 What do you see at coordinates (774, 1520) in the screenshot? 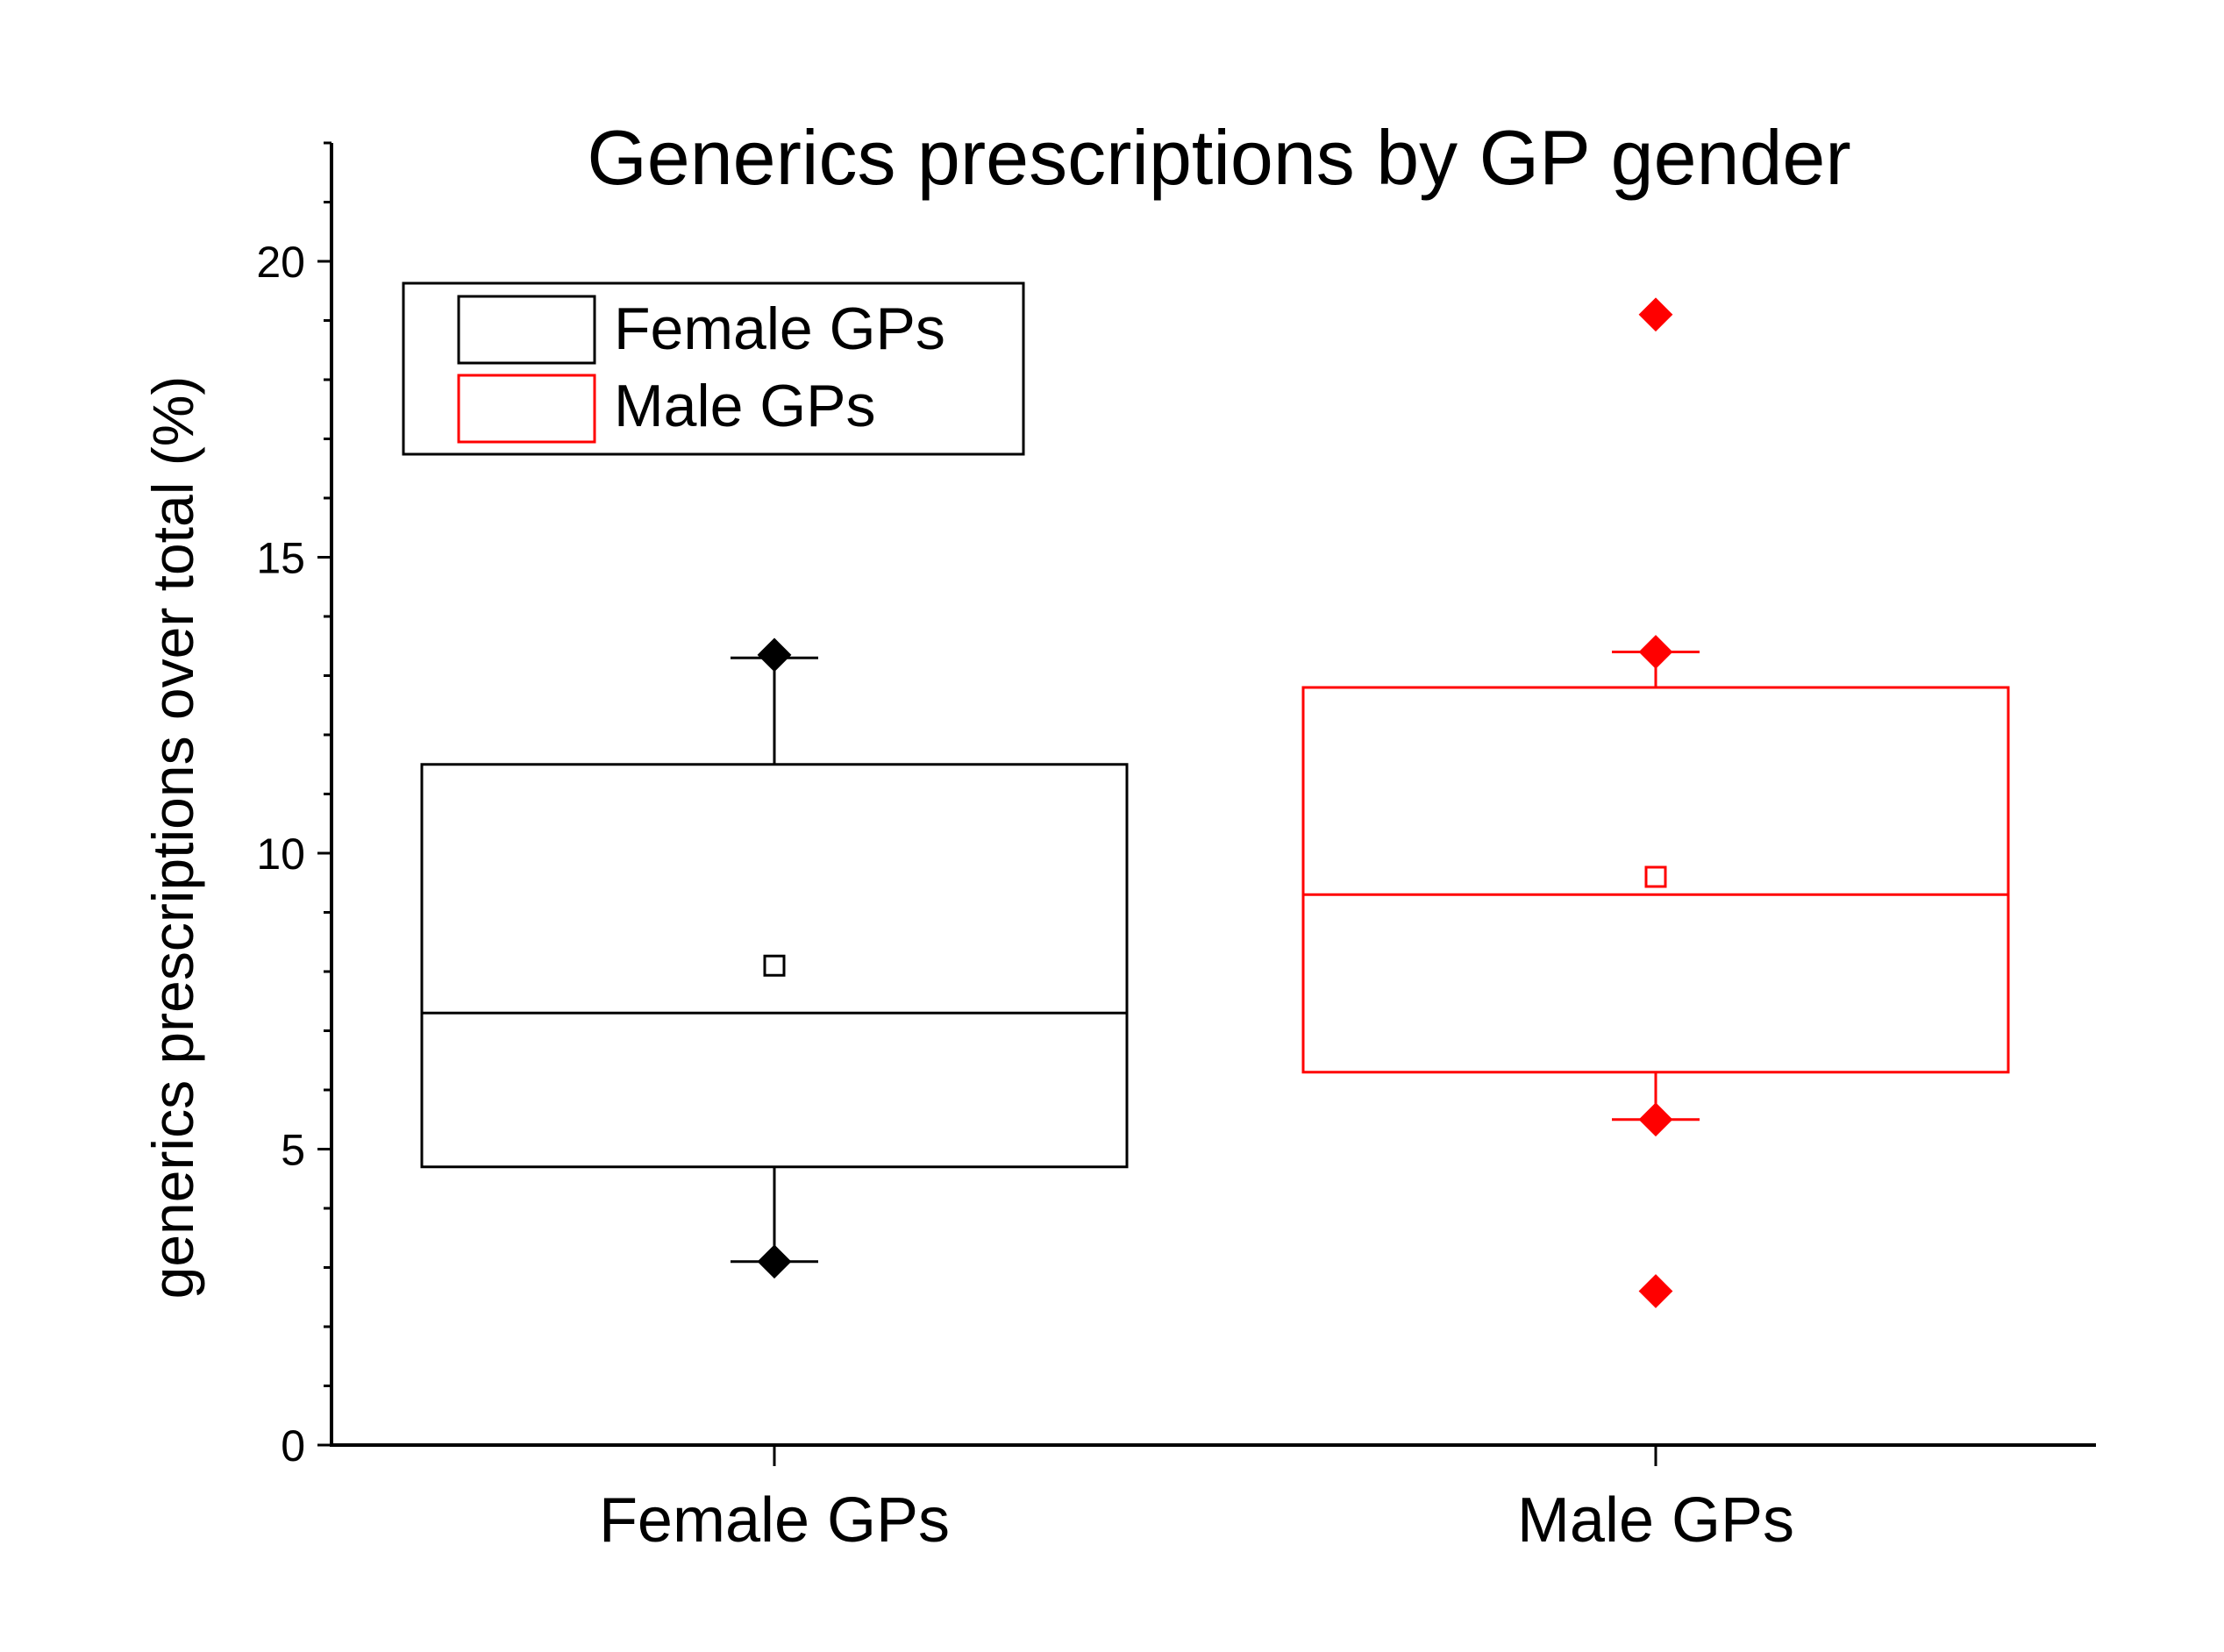
I see `x-tick-label: Female GPs` at bounding box center [774, 1520].